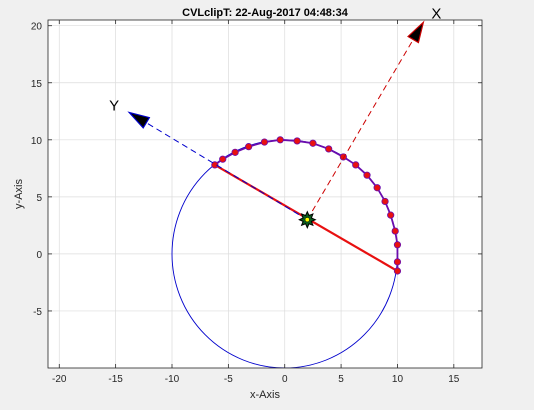  Describe the element at coordinates (398, 379) in the screenshot. I see `x-tick-label: 10` at that location.